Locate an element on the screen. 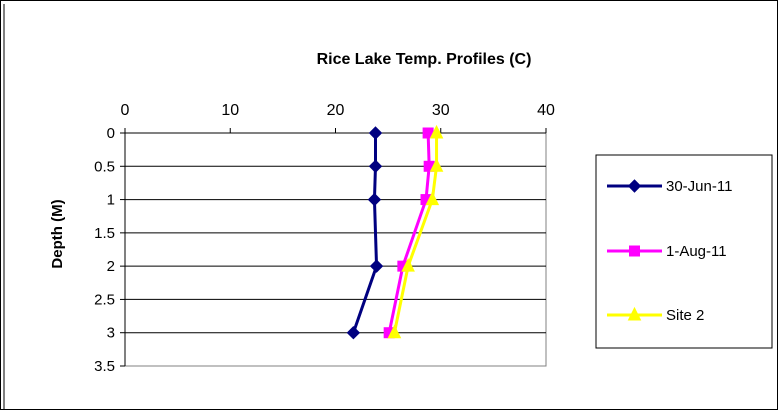  legend-label: Site 2 is located at coordinates (685, 315).